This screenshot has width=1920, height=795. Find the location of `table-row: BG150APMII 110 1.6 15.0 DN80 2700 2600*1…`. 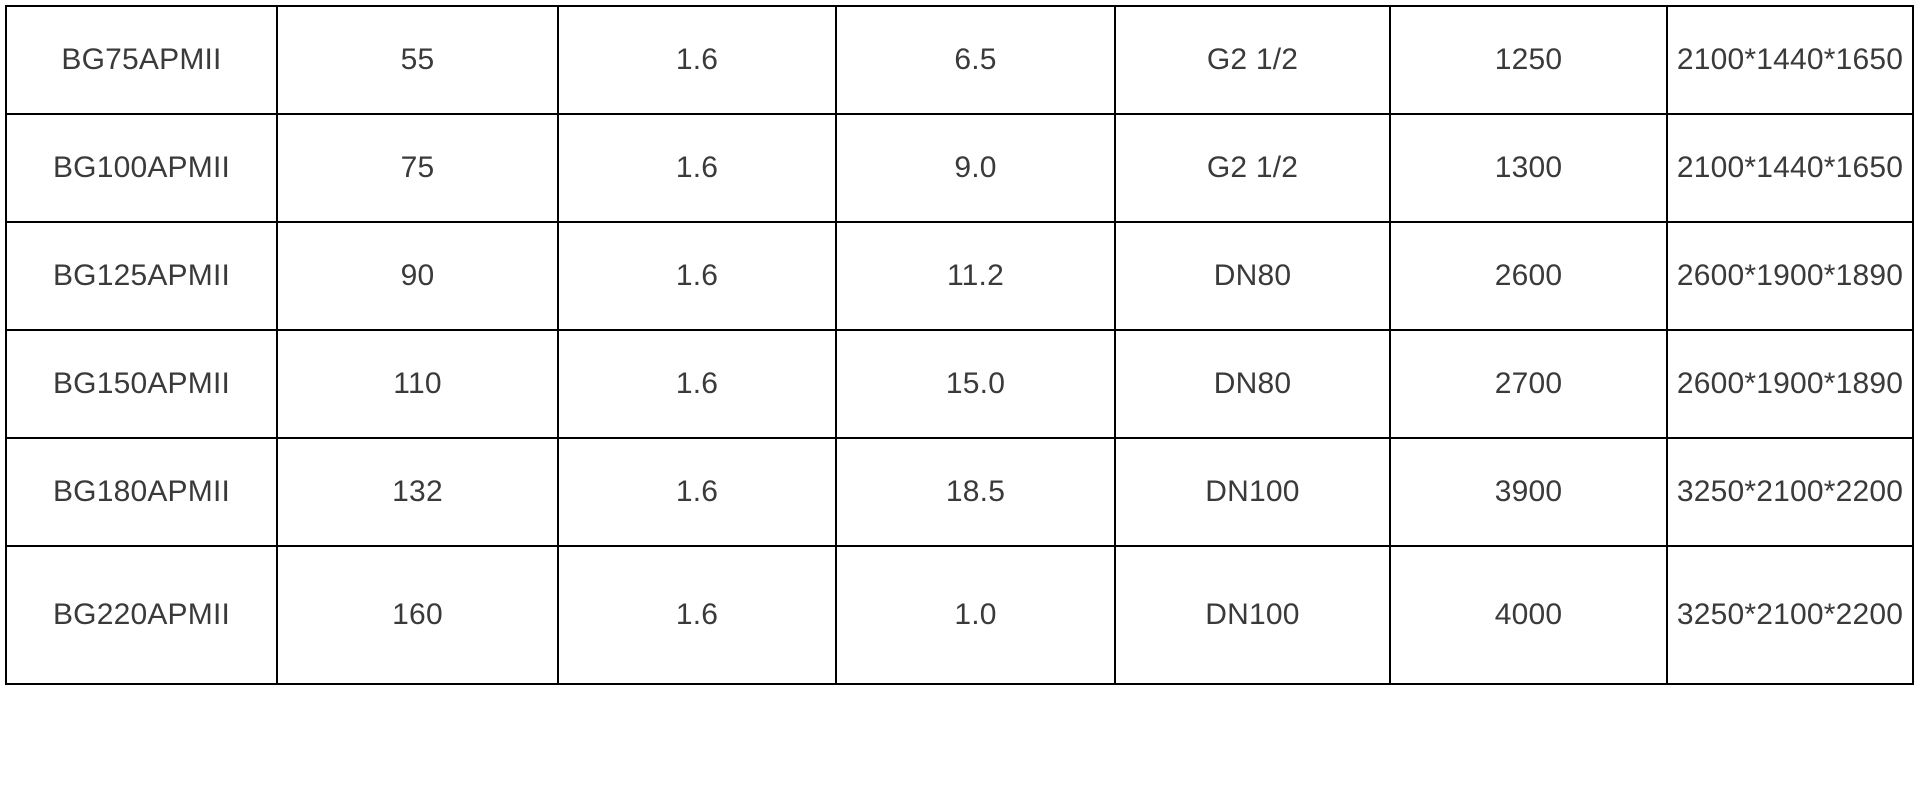

table-row: BG150APMII 110 1.6 15.0 DN80 2700 2600*1… is located at coordinates (959, 384).